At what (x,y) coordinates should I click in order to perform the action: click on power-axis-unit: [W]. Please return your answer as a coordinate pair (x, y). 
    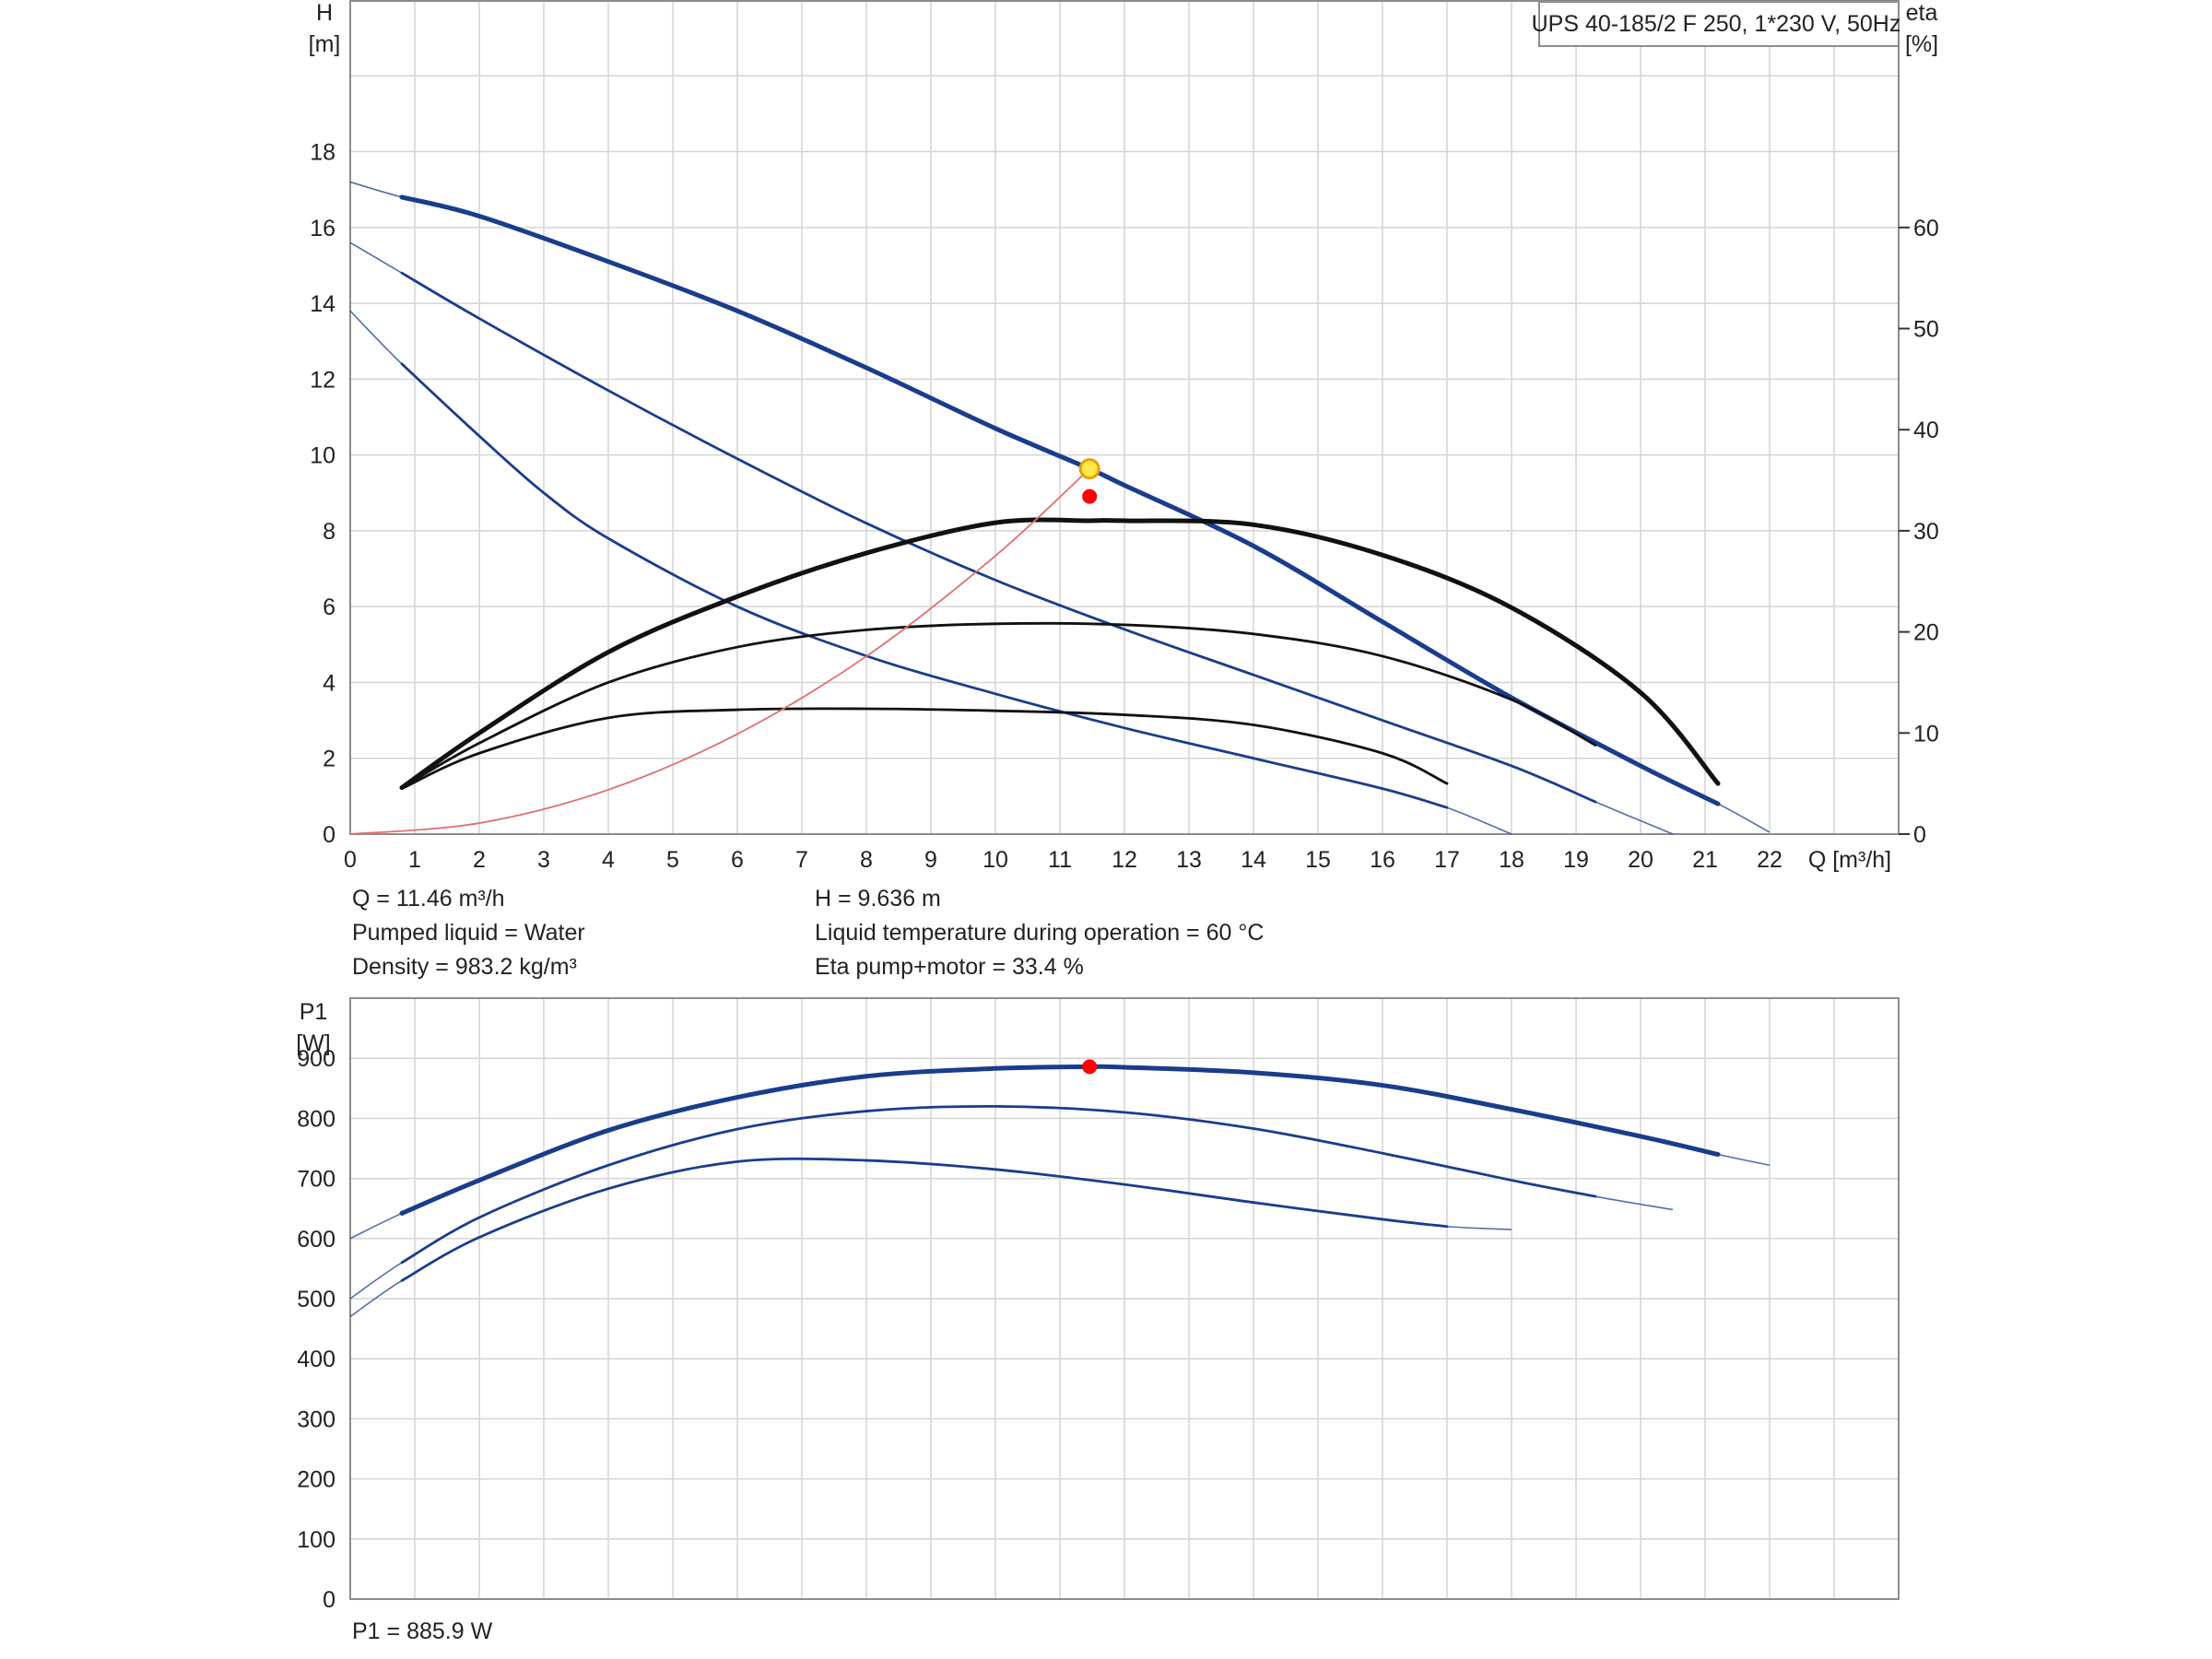
    Looking at the image, I should click on (313, 1043).